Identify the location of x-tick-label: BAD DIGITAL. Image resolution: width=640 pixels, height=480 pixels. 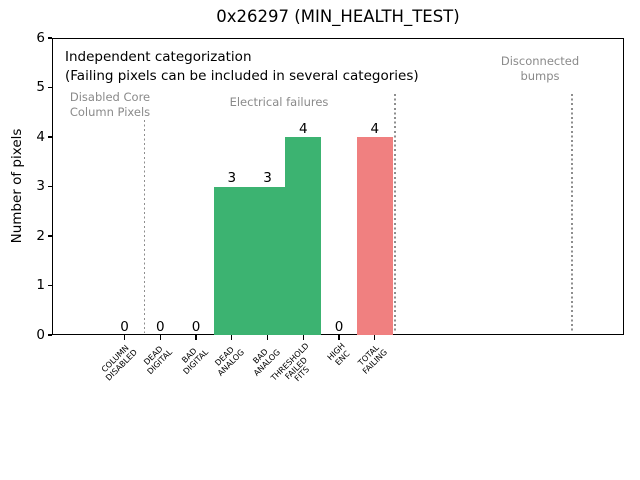
(193, 359).